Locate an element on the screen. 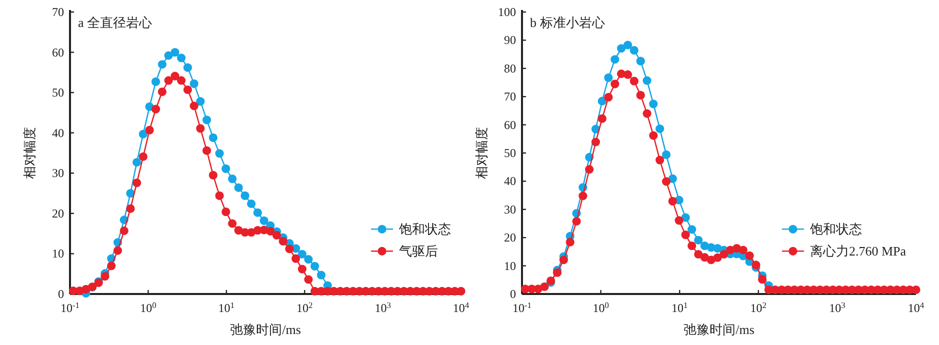  legend-label: 气驱后 is located at coordinates (418, 251).